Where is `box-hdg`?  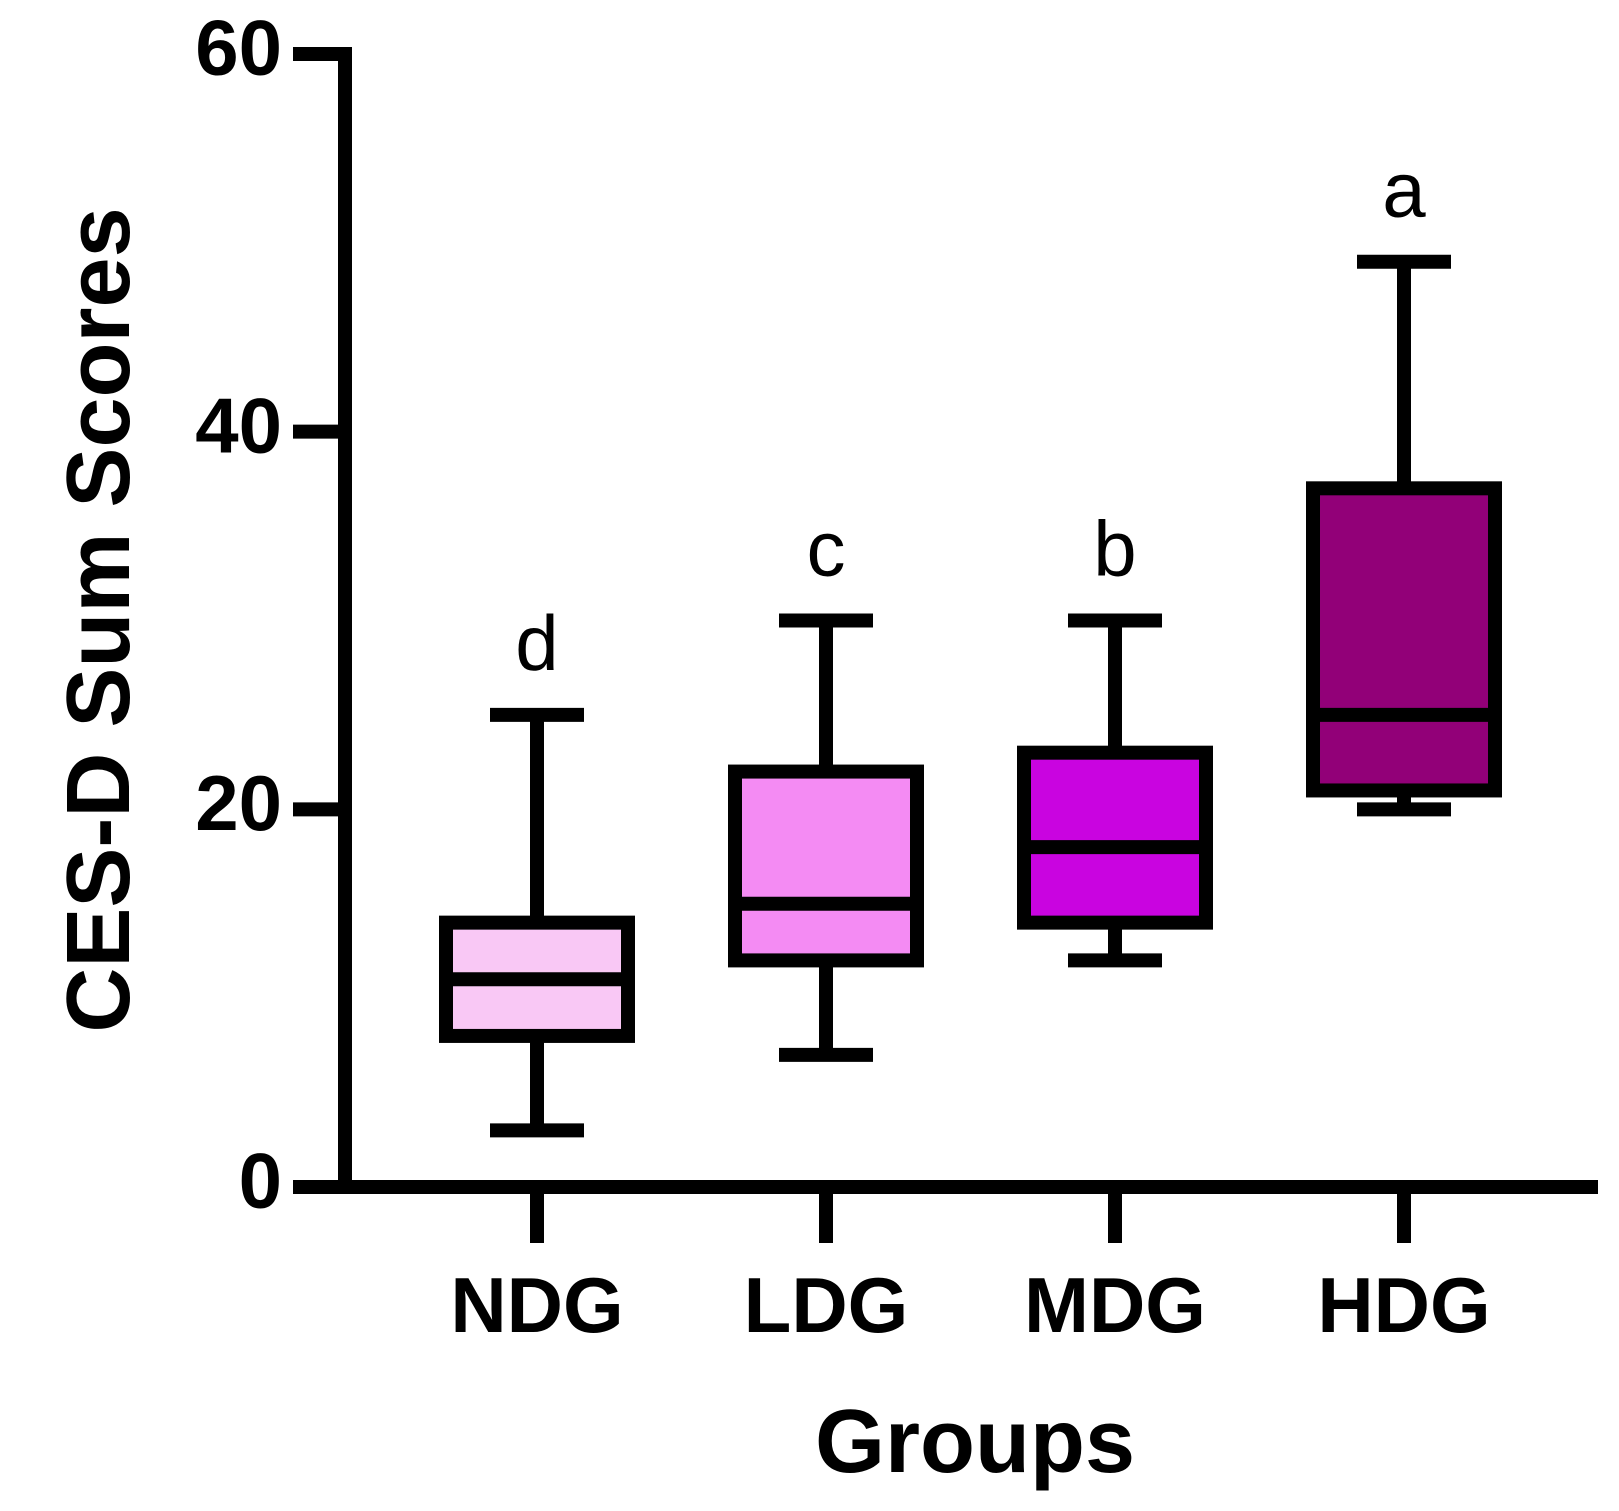 box-hdg is located at coordinates (1404, 535).